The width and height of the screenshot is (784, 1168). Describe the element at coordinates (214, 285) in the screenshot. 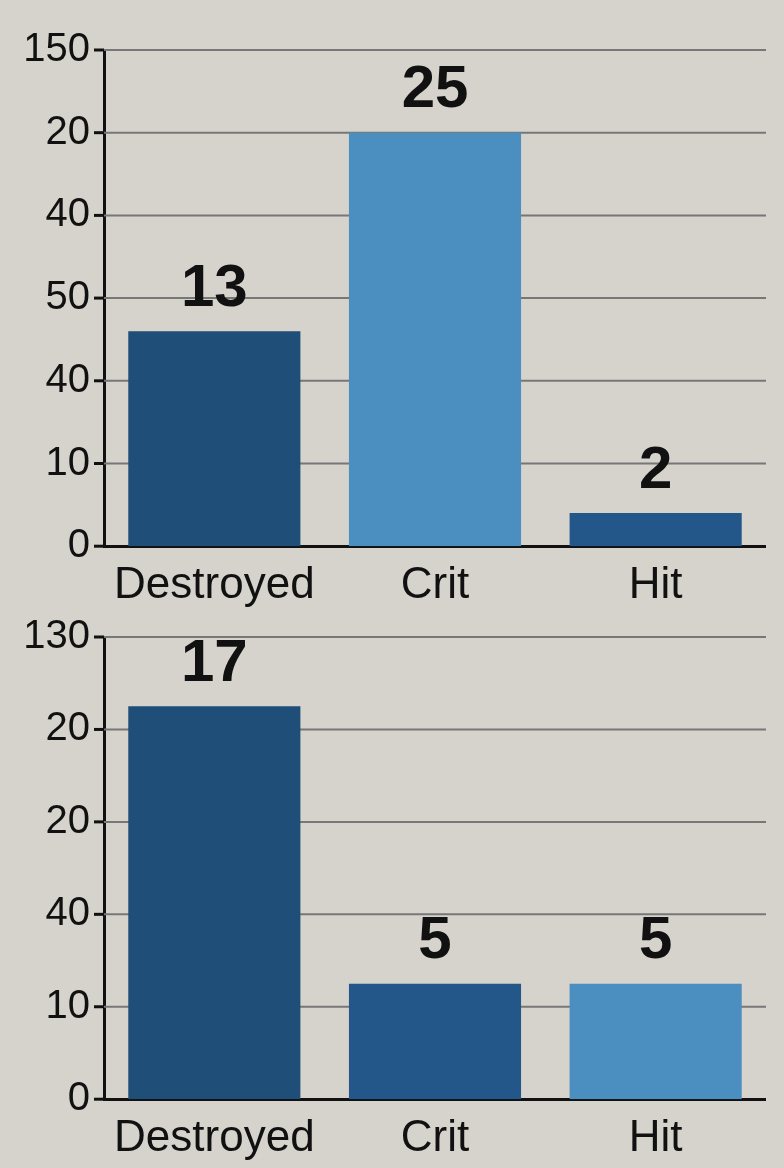

I see `data-label: 13` at that location.